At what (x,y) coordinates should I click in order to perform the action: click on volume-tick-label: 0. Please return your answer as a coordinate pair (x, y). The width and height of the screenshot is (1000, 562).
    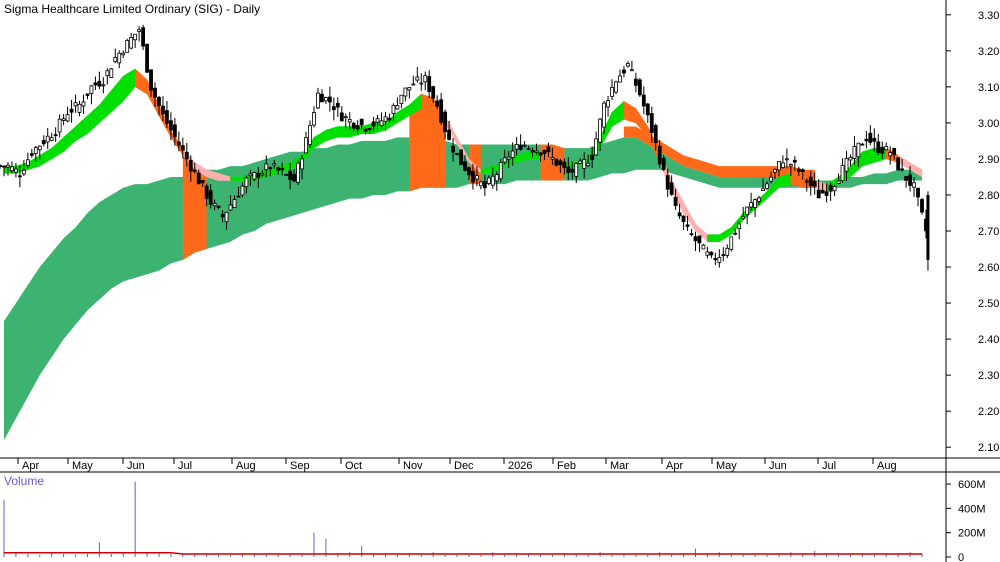
    Looking at the image, I should click on (961, 557).